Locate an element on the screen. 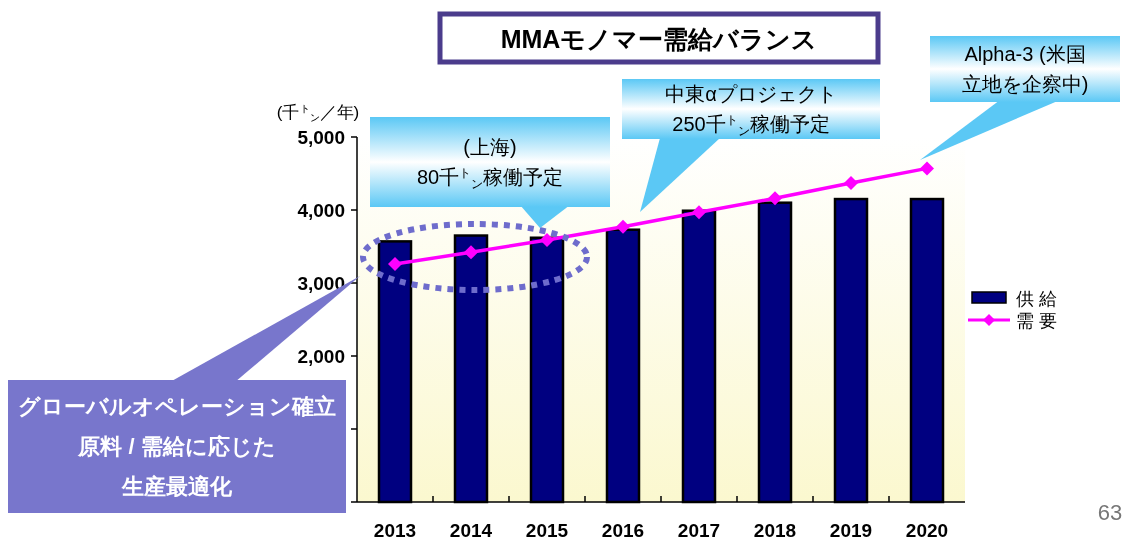  legend-label: 需 要 is located at coordinates (1037, 321).